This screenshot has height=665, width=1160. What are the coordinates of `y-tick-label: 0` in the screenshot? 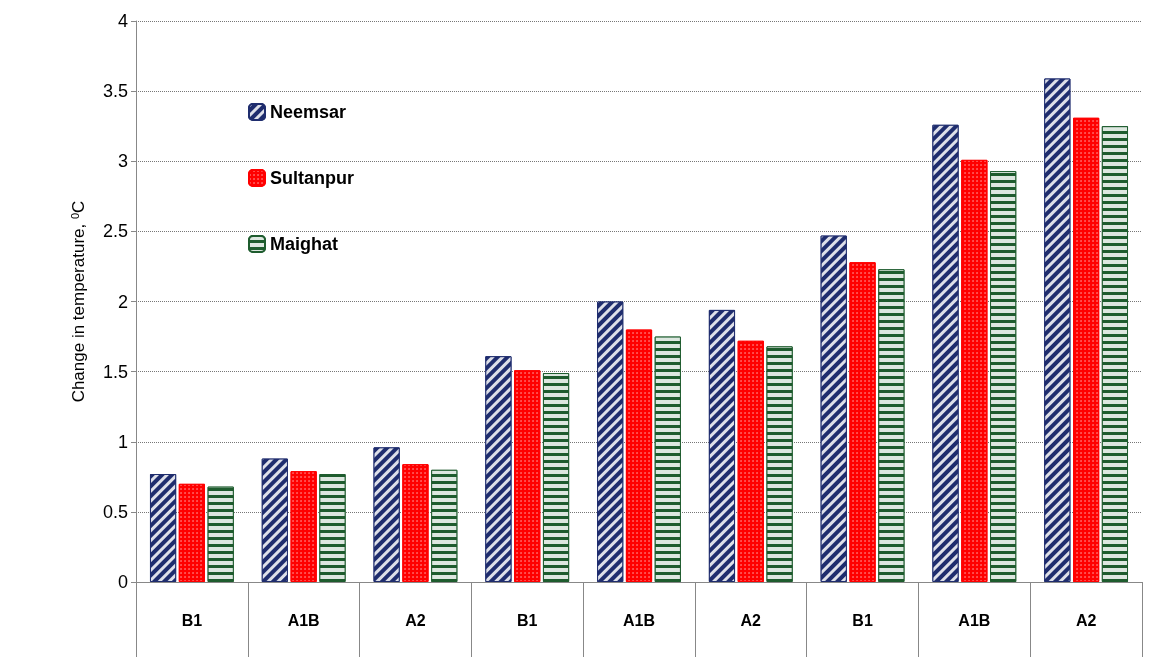 It's located at (122, 582).